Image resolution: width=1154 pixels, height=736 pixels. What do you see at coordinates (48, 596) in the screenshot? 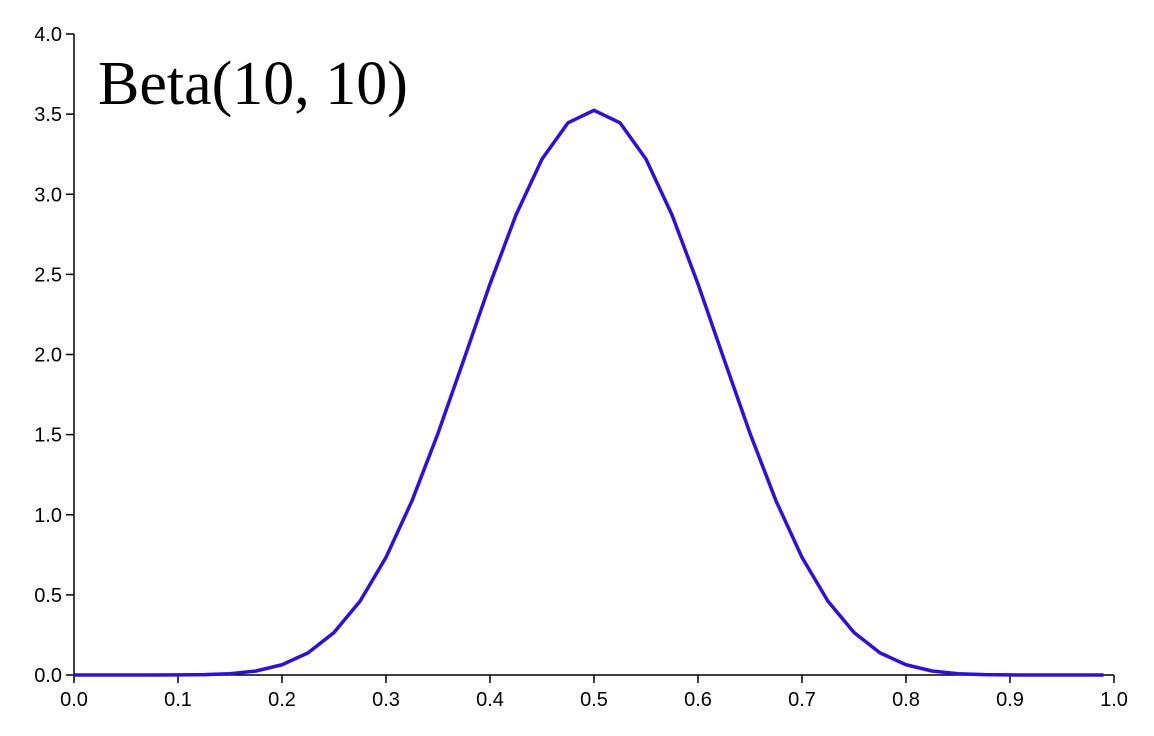
I see `y-tick-label: 0.5` at bounding box center [48, 596].